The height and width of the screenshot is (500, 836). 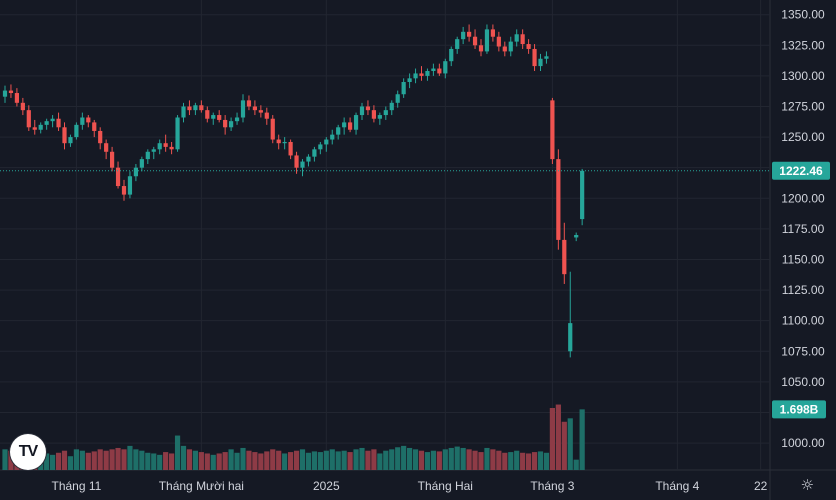 What do you see at coordinates (803, 76) in the screenshot?
I see `price-tick-label: 1300.00` at bounding box center [803, 76].